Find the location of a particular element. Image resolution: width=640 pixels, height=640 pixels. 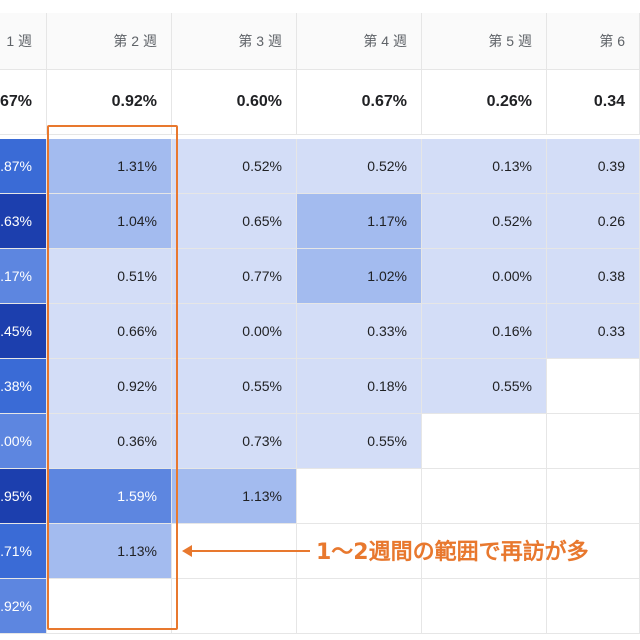

cohort-cell-r3-w6: 0.38 is located at coordinates (593, 276).